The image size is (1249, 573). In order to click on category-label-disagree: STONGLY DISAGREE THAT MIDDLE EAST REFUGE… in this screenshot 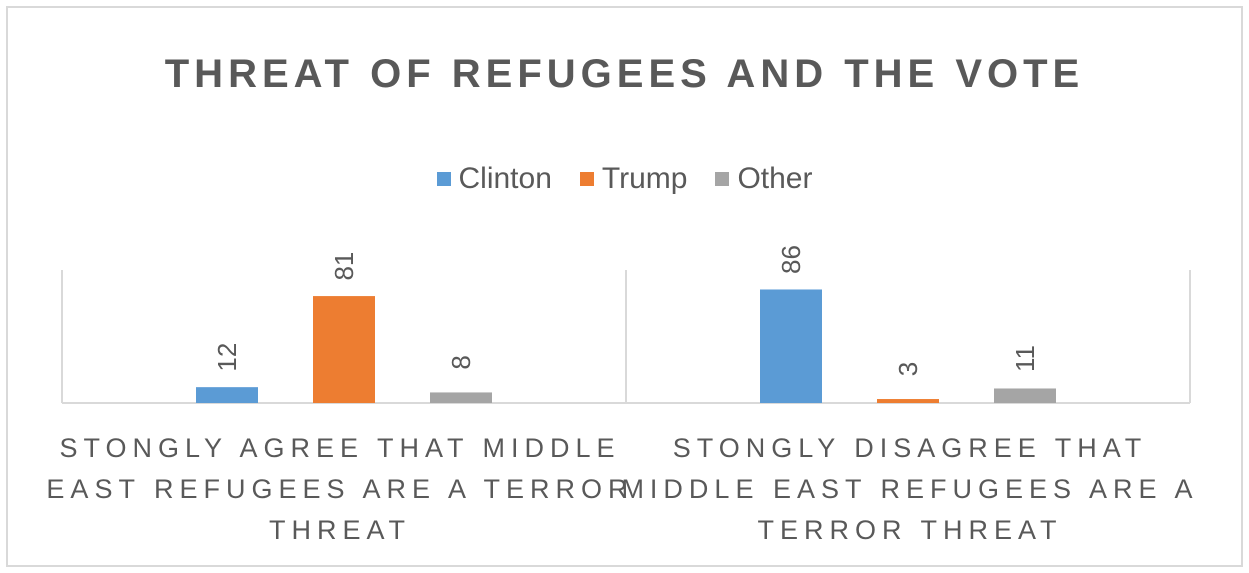, I will do `click(910, 489)`.